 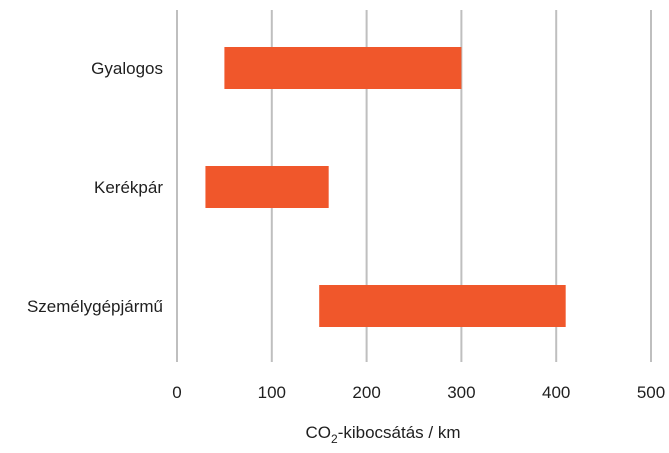 I want to click on x-tick-label-500: 500, so click(x=651, y=392).